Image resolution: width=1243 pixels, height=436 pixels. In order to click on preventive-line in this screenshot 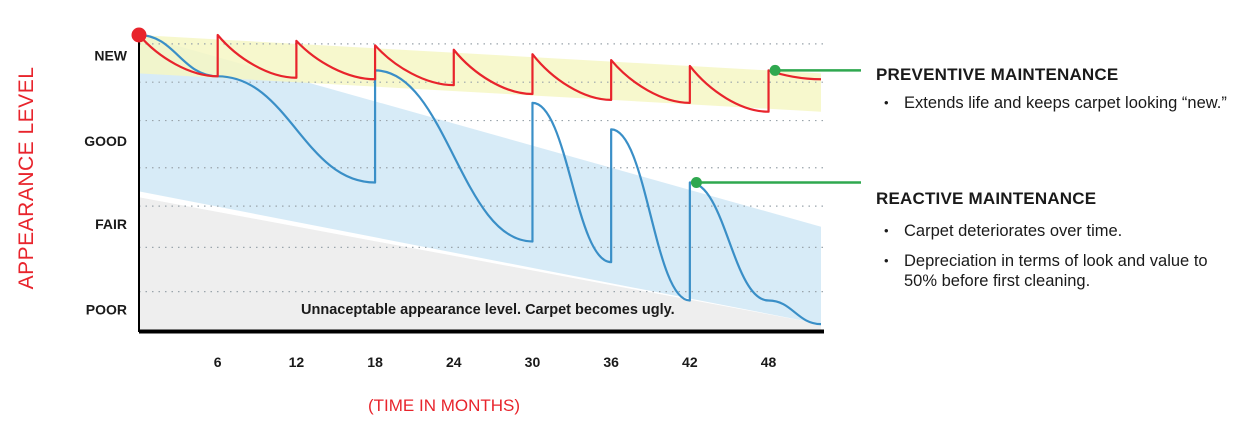, I will do `click(480, 73)`.